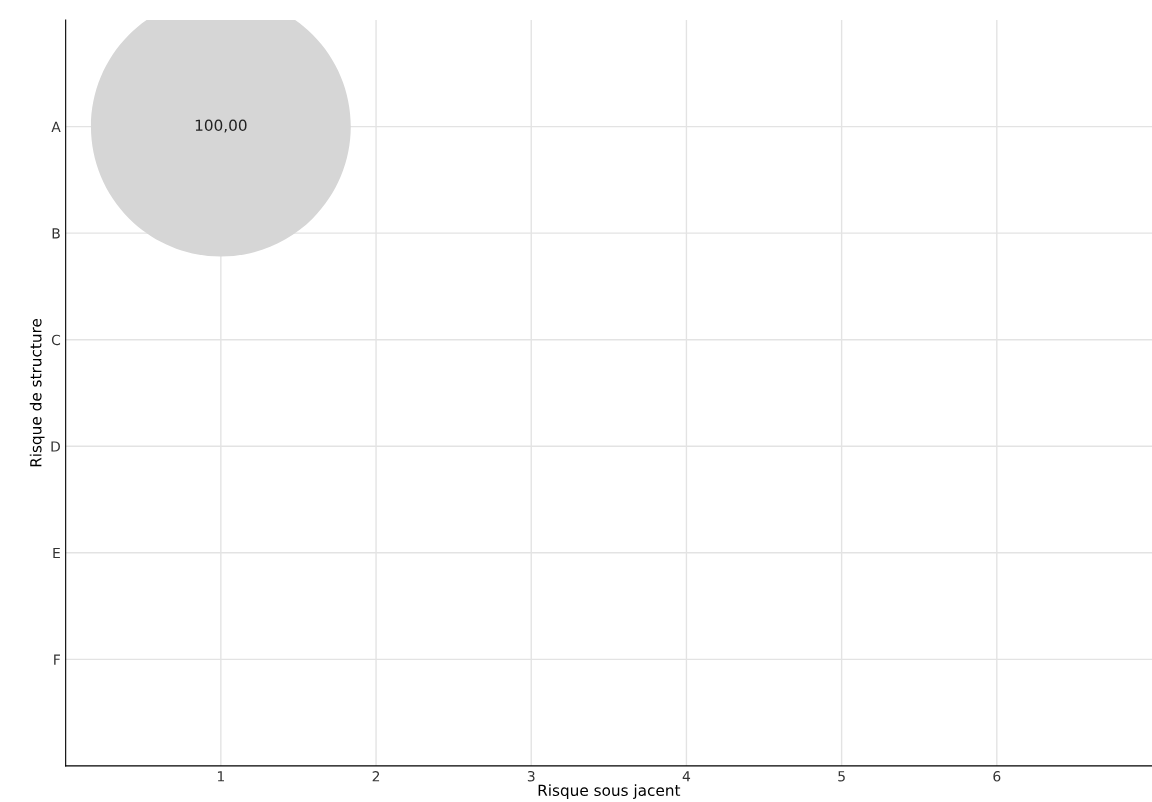  What do you see at coordinates (37, 392) in the screenshot?
I see `y-axis-title: Risque de structure` at bounding box center [37, 392].